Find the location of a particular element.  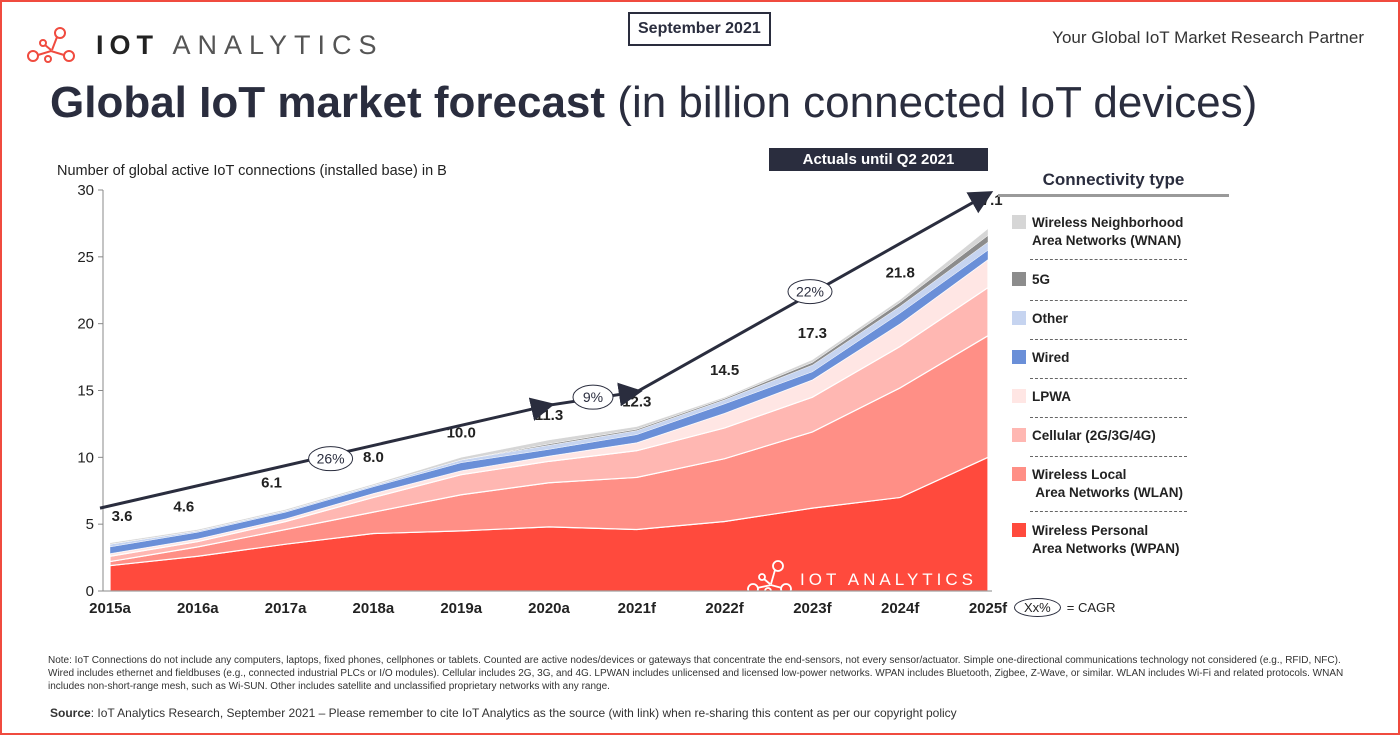

legend-label: LPWA is located at coordinates (1051, 397).